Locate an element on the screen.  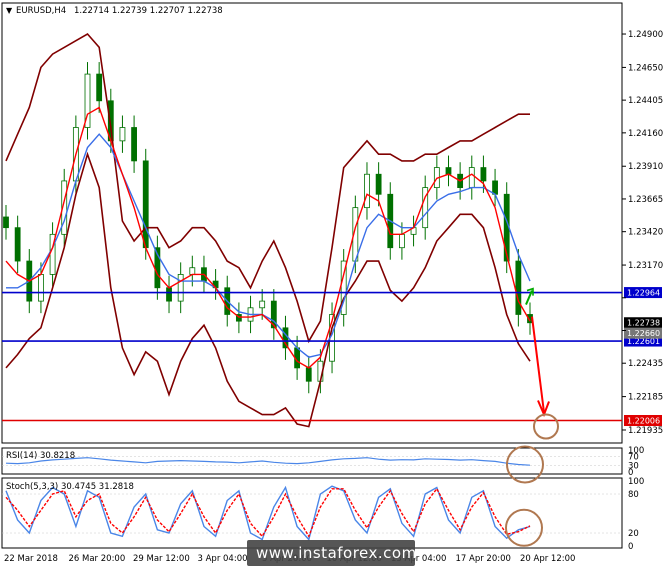
chart-header-triangle: ▼ is located at coordinates (9, 10).